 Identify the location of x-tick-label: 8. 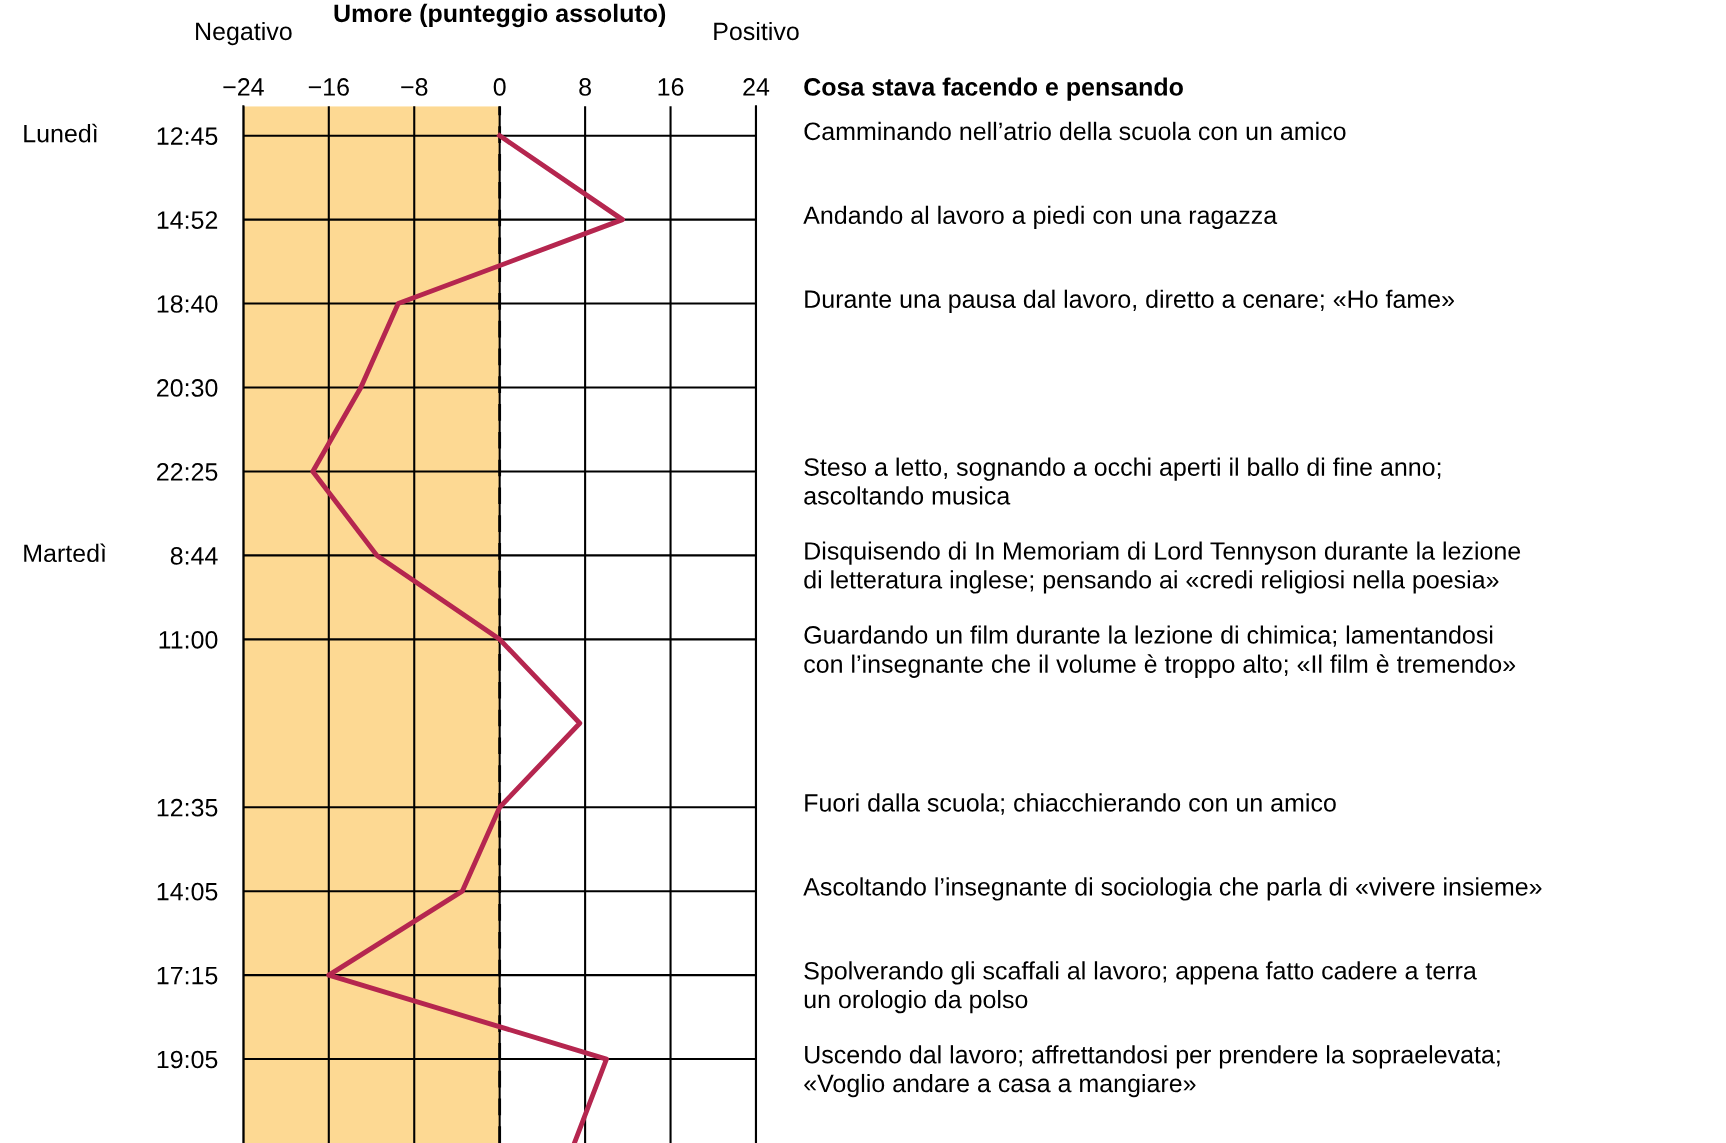
(585, 87).